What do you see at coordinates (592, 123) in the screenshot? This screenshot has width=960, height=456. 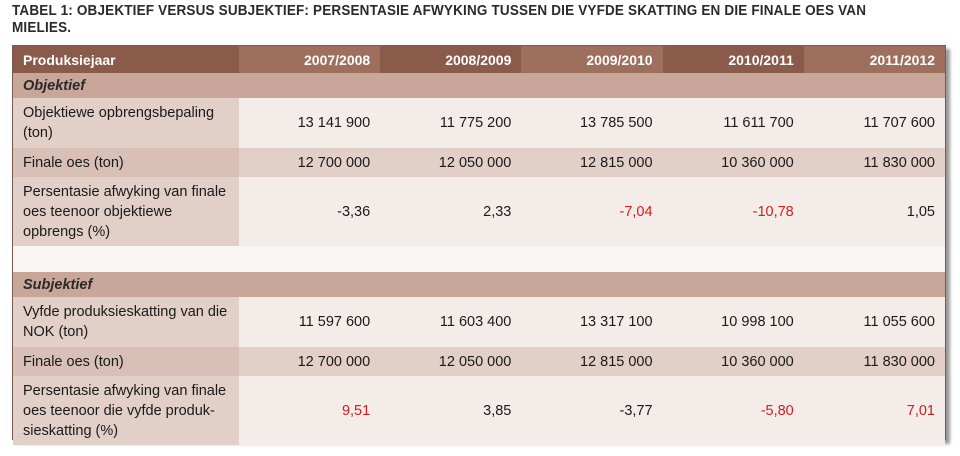 I see `cell-value: 13 785 500` at bounding box center [592, 123].